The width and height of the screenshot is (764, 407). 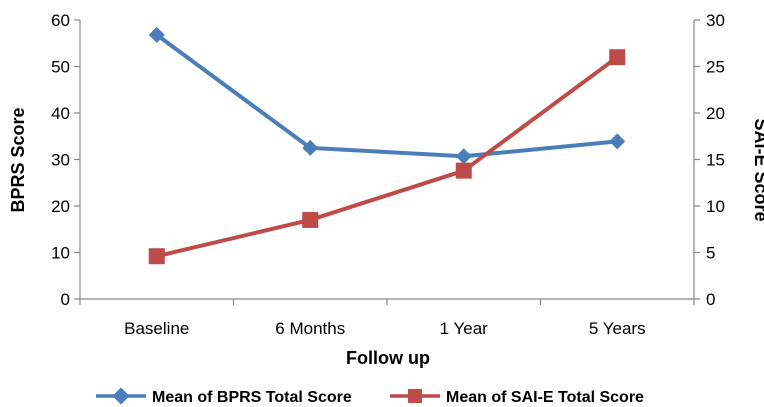 I want to click on y-right-tick-label: 25, so click(x=715, y=67).